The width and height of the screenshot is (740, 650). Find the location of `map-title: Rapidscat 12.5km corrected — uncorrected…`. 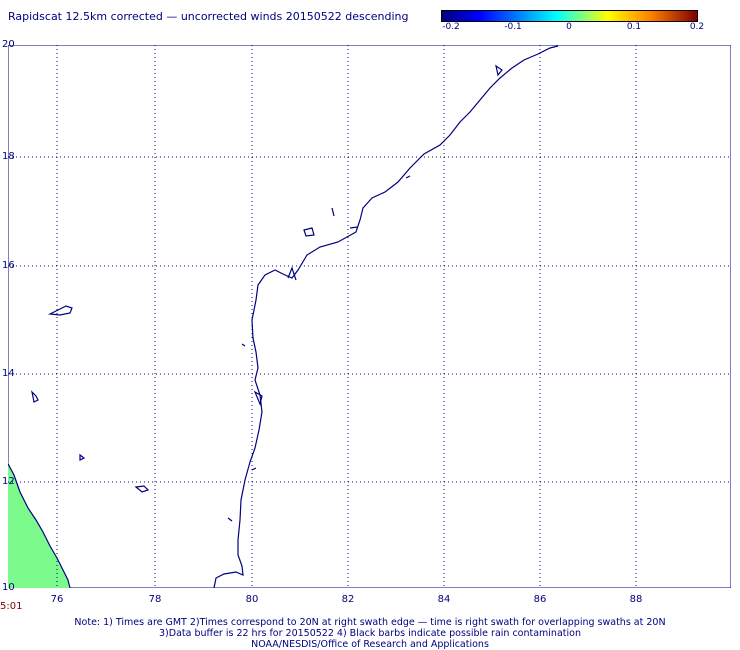

map-title: Rapidscat 12.5km corrected — uncorrected… is located at coordinates (208, 16).